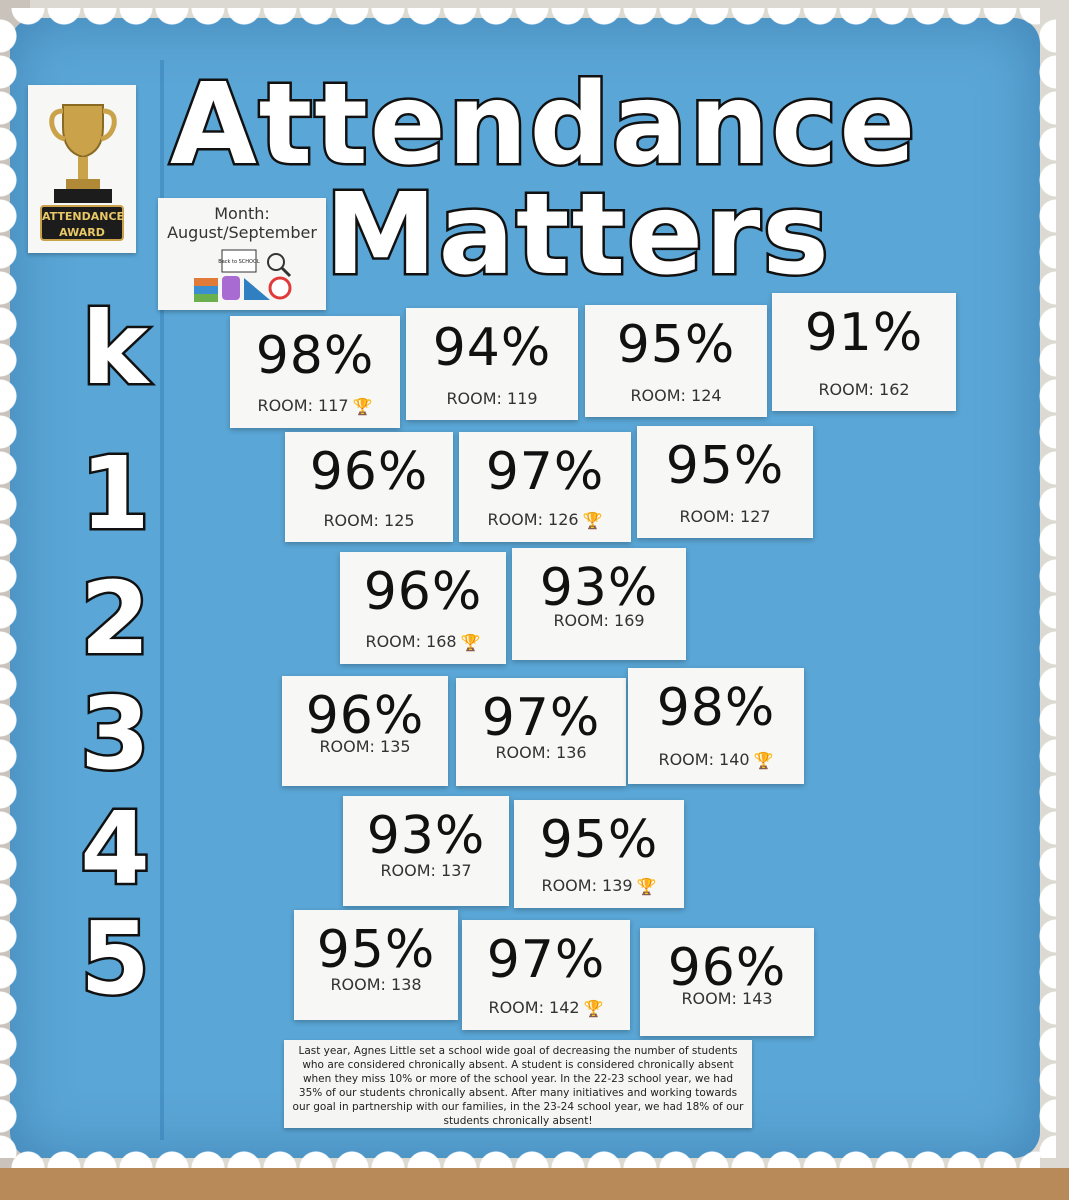  I want to click on room-card: 96% ROOM: 168 🏆, so click(423, 608).